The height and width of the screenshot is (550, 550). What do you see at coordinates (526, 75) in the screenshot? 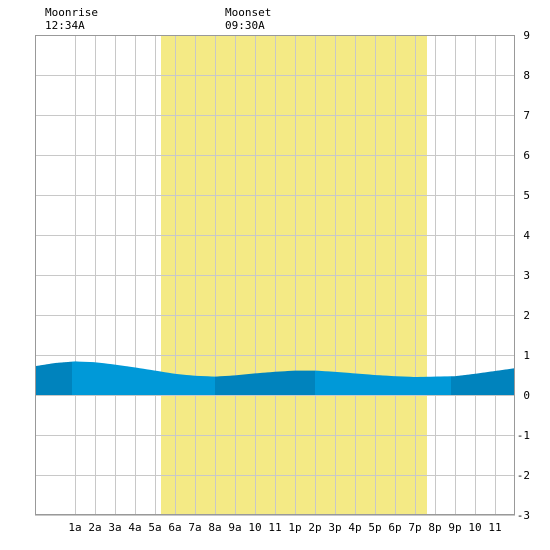
I see `y-tick-label: 8` at bounding box center [526, 75].